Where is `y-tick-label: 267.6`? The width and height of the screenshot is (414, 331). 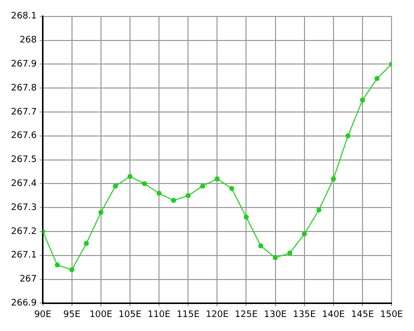
y-tick-label: 267.6 is located at coordinates (24, 136).